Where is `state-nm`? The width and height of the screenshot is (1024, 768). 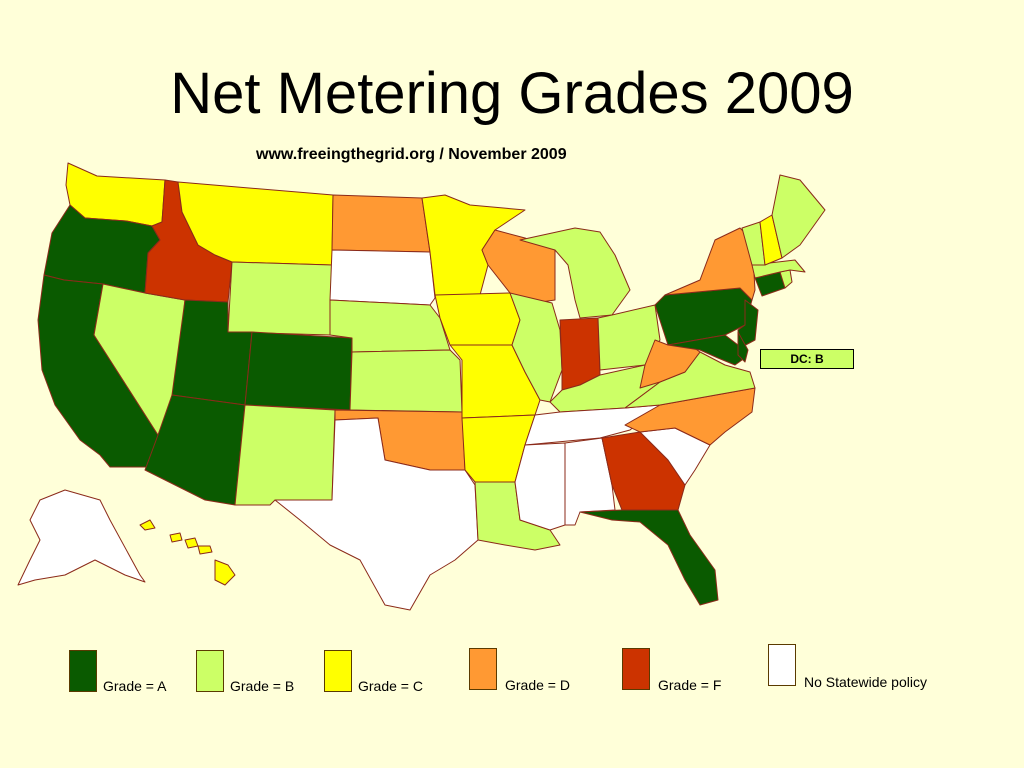 state-nm is located at coordinates (285, 455).